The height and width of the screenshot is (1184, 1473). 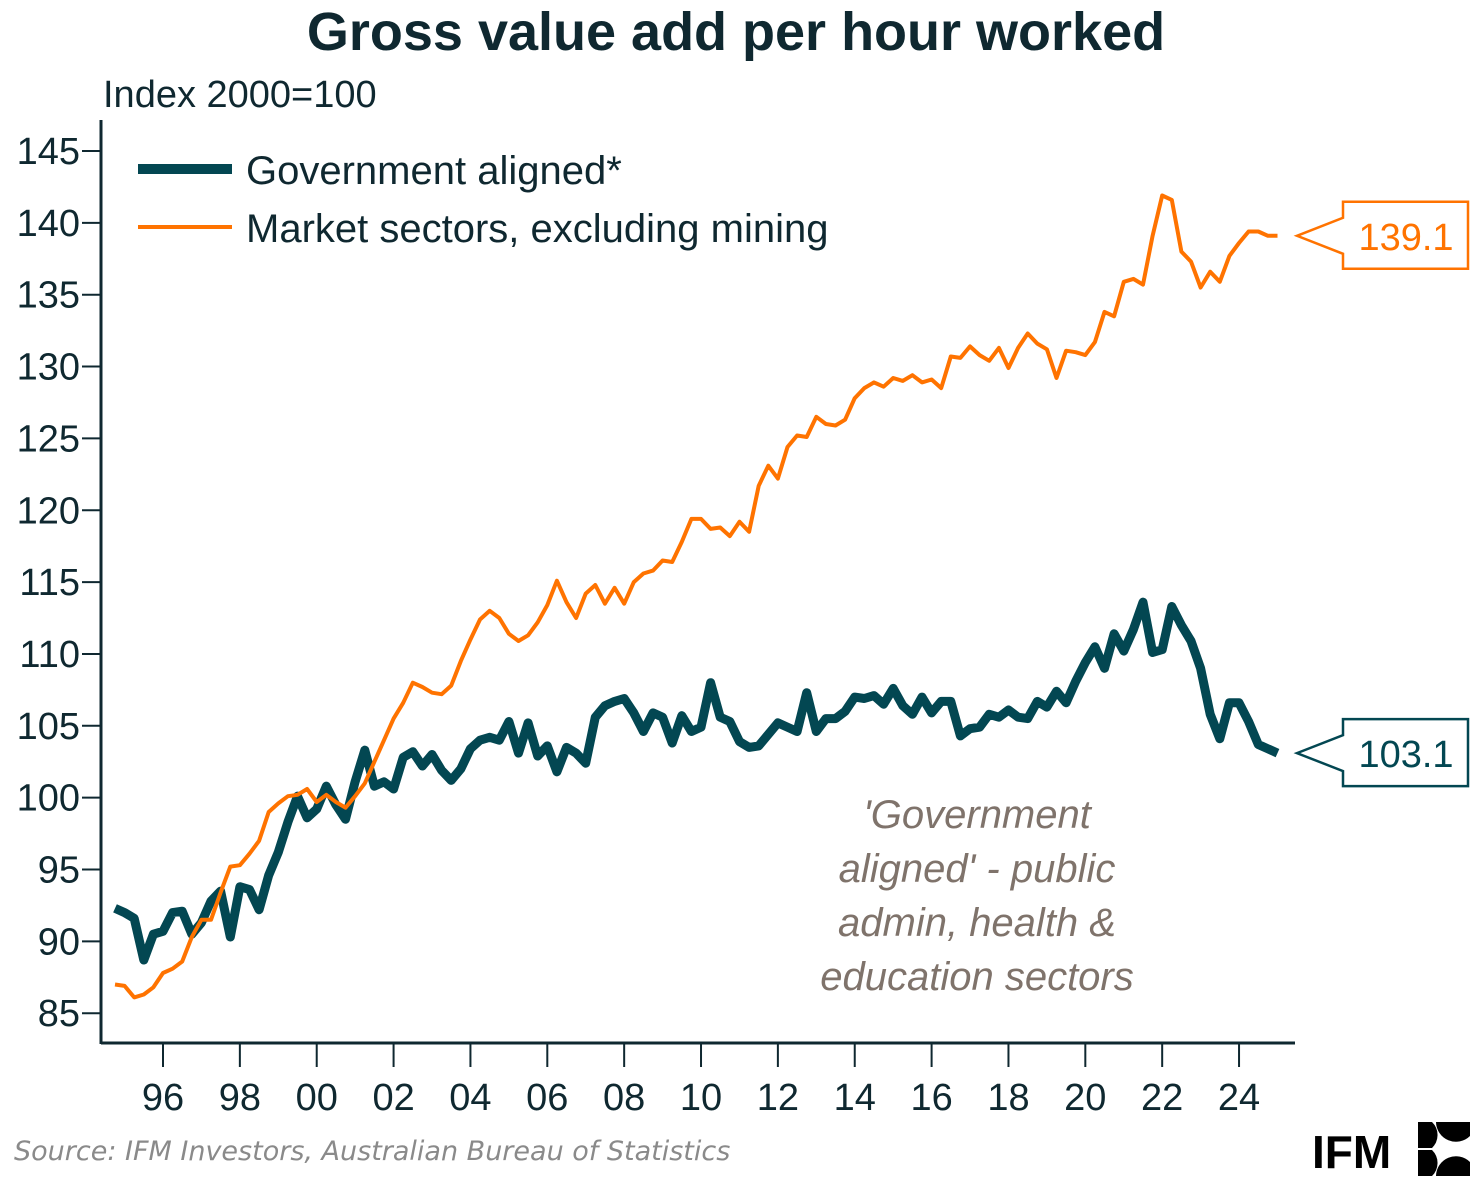 I want to click on x-tick-label: 02, so click(x=393, y=1098).